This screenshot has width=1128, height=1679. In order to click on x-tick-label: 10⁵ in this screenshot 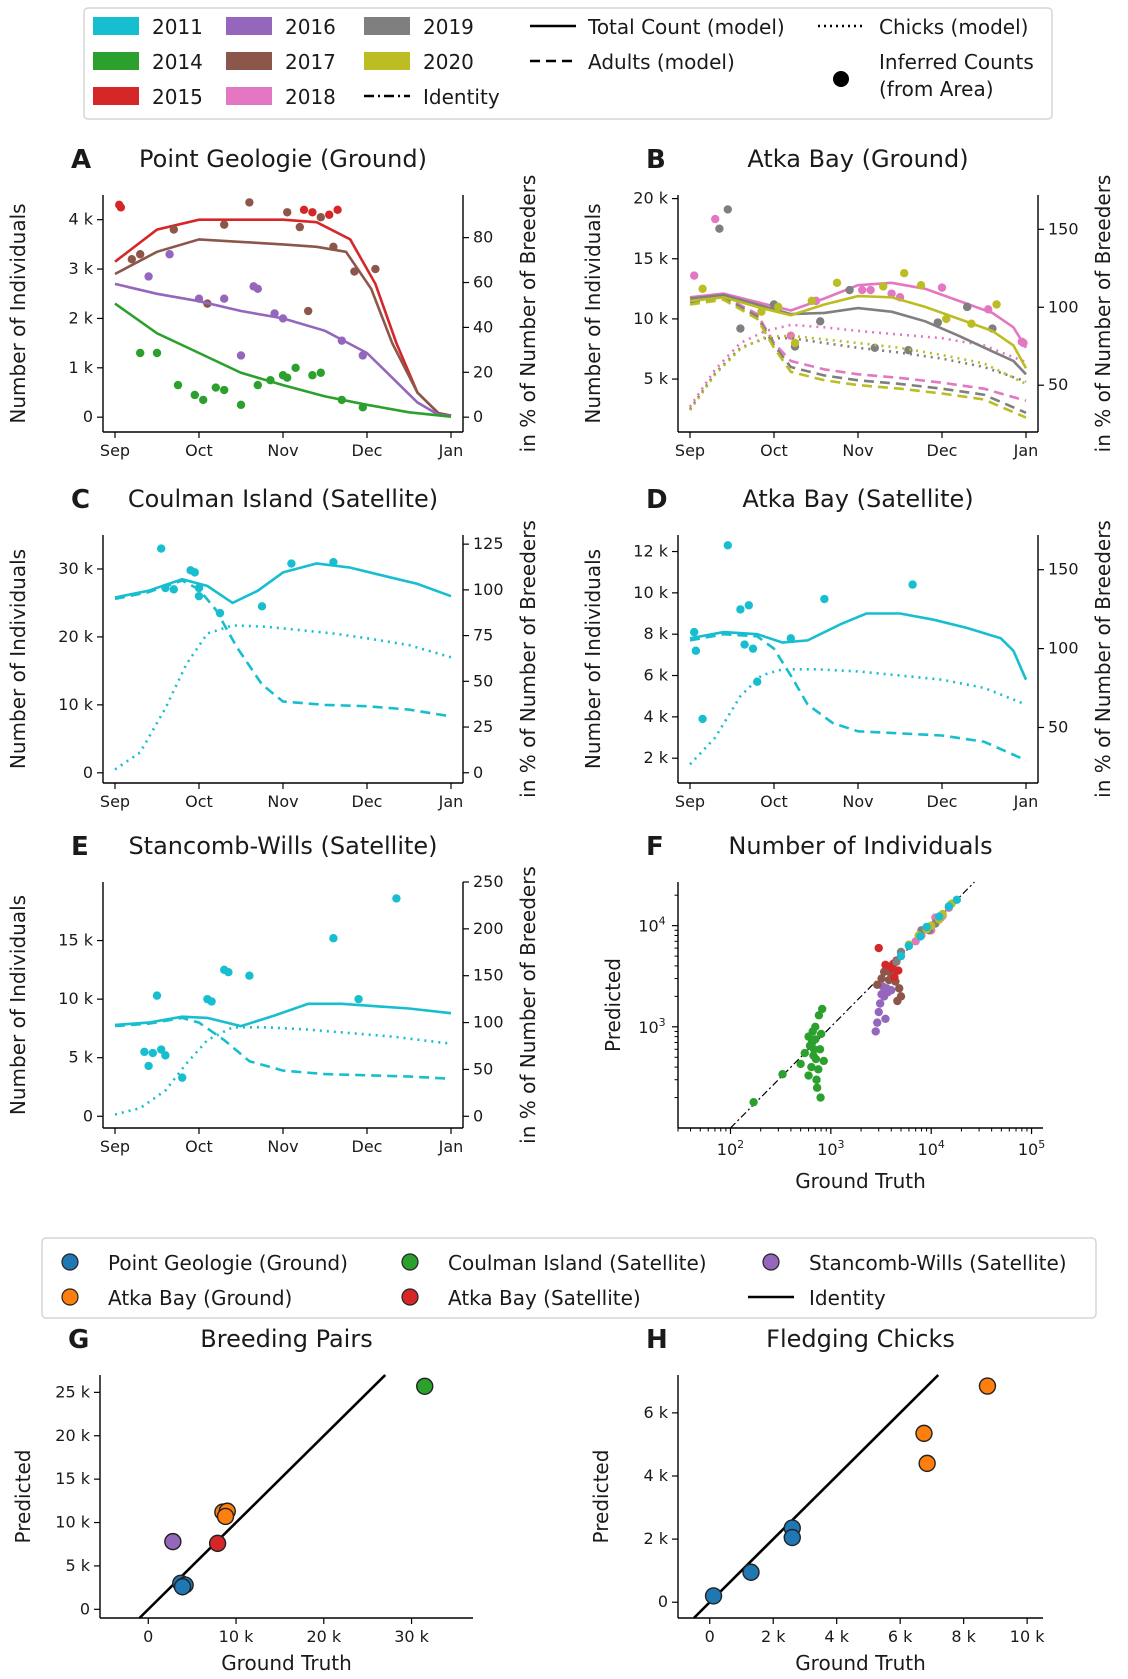, I will do `click(1031, 1148)`.